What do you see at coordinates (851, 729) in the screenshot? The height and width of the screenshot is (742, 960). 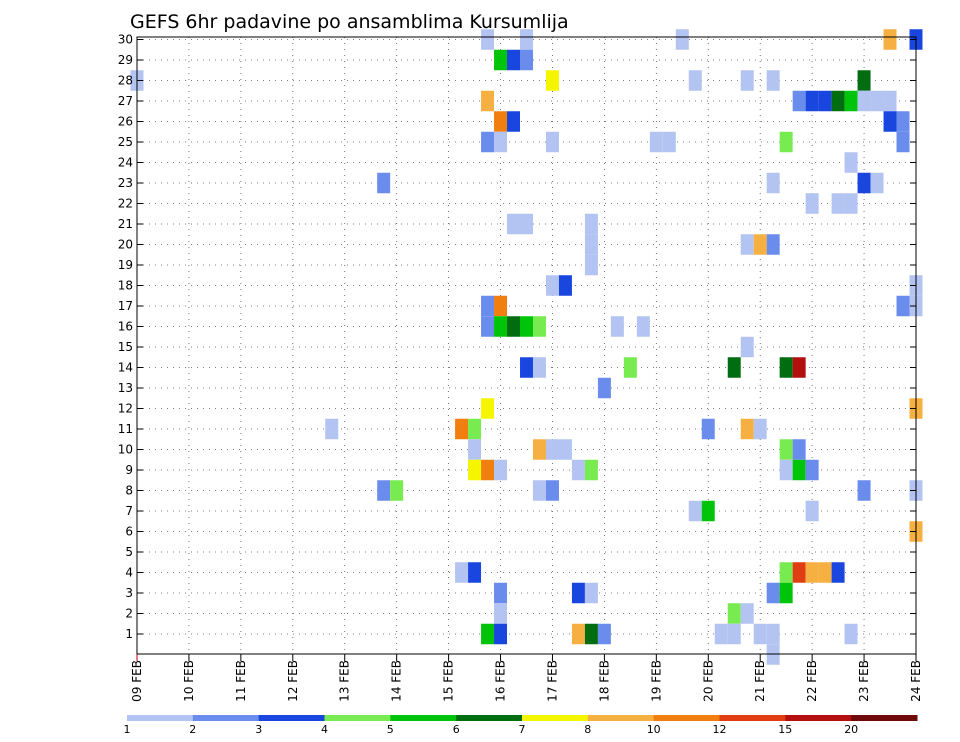 I see `colorbar-label: 20` at bounding box center [851, 729].